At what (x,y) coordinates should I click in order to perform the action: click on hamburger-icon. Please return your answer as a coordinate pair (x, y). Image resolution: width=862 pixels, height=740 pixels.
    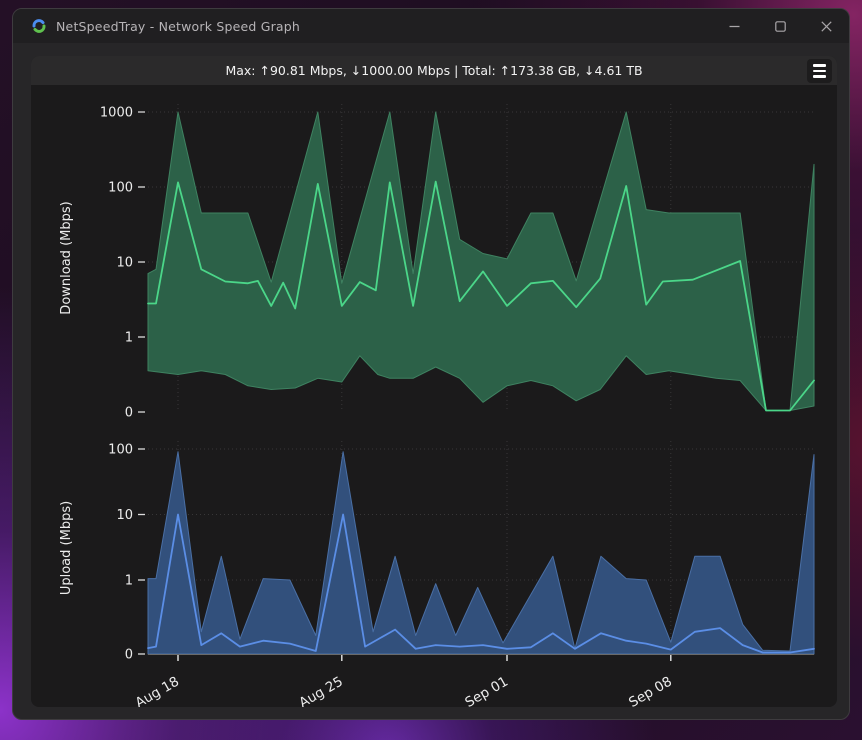
    Looking at the image, I should click on (819, 65).